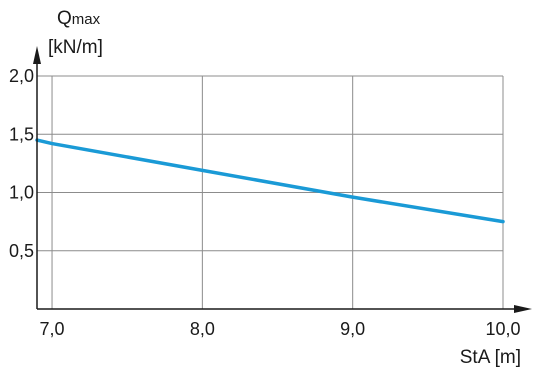  Describe the element at coordinates (490, 357) in the screenshot. I see `x-axis-title: StA [m]` at that location.